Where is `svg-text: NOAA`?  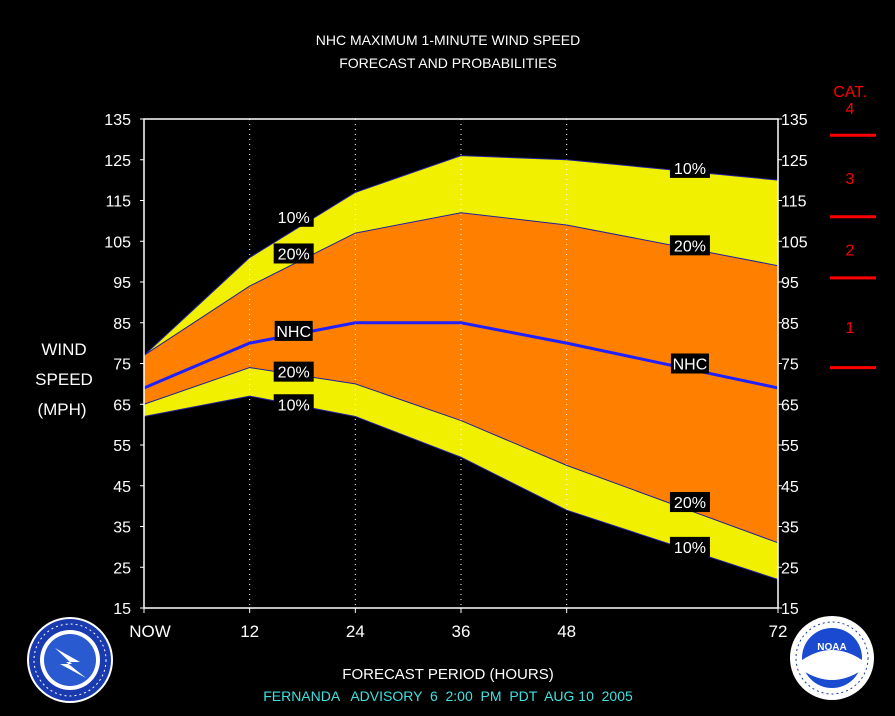
svg-text: NOAA is located at coordinates (831, 647).